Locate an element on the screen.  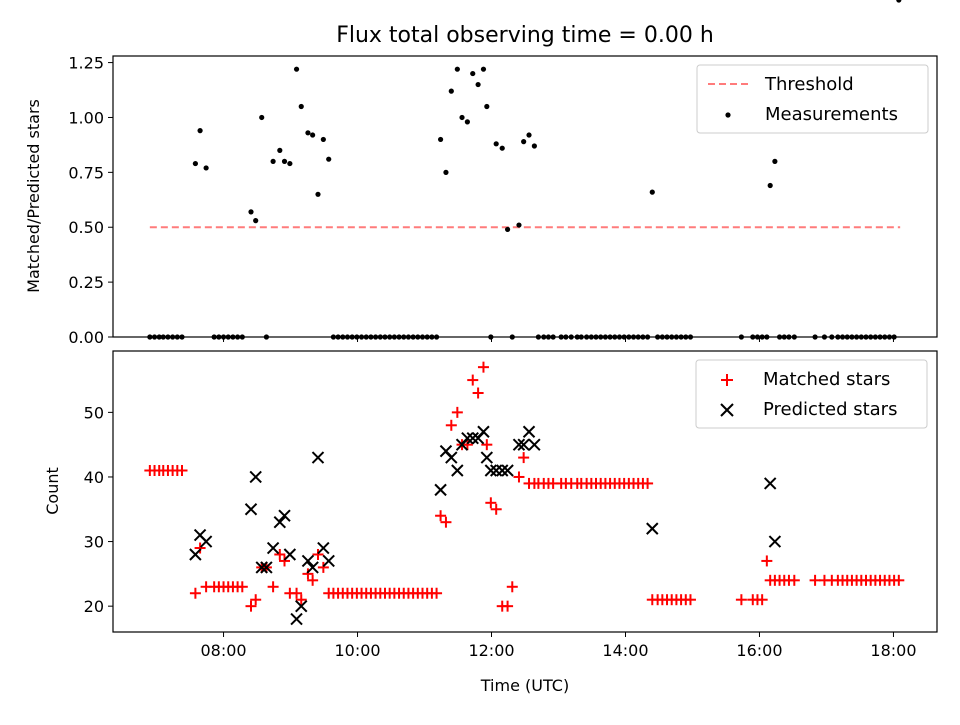
bottom-legend: Matched stars Predicted stars is located at coordinates (811, 394).